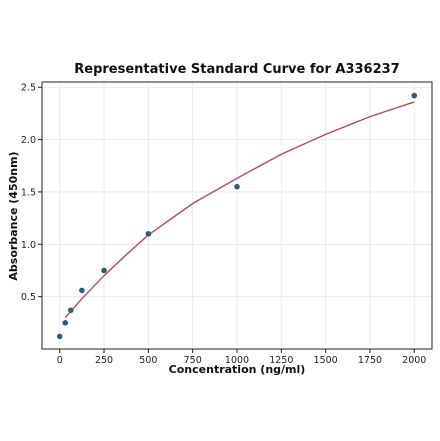 This screenshot has width=440, height=441. I want to click on x-tick-label: 1250, so click(281, 360).